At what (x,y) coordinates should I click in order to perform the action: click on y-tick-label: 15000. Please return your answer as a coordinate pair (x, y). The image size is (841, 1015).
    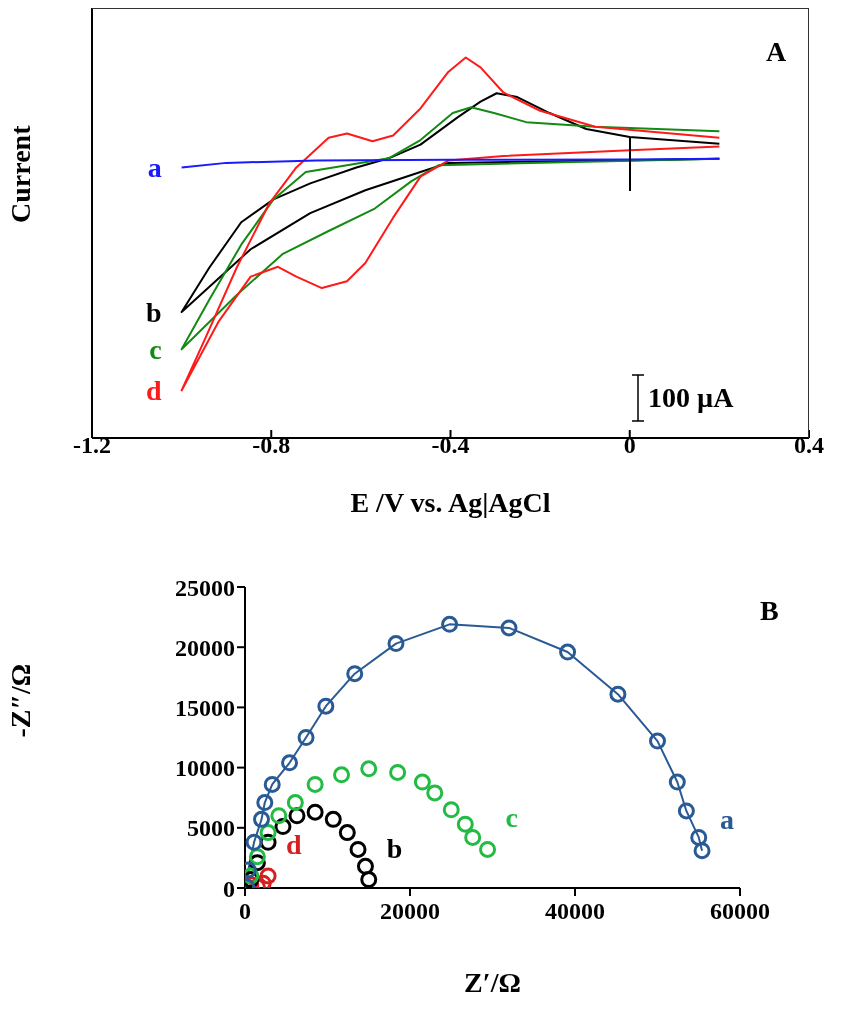
    Looking at the image, I should click on (205, 707).